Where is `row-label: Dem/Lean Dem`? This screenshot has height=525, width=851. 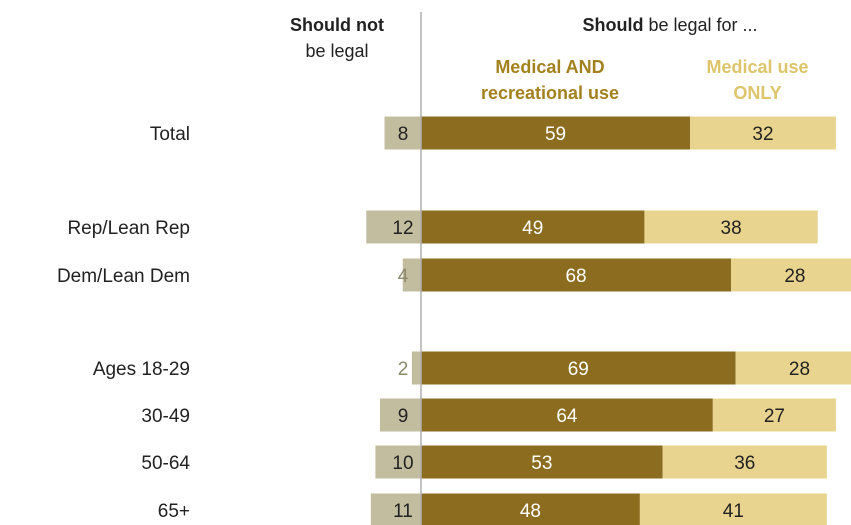
row-label: Dem/Lean Dem is located at coordinates (123, 276).